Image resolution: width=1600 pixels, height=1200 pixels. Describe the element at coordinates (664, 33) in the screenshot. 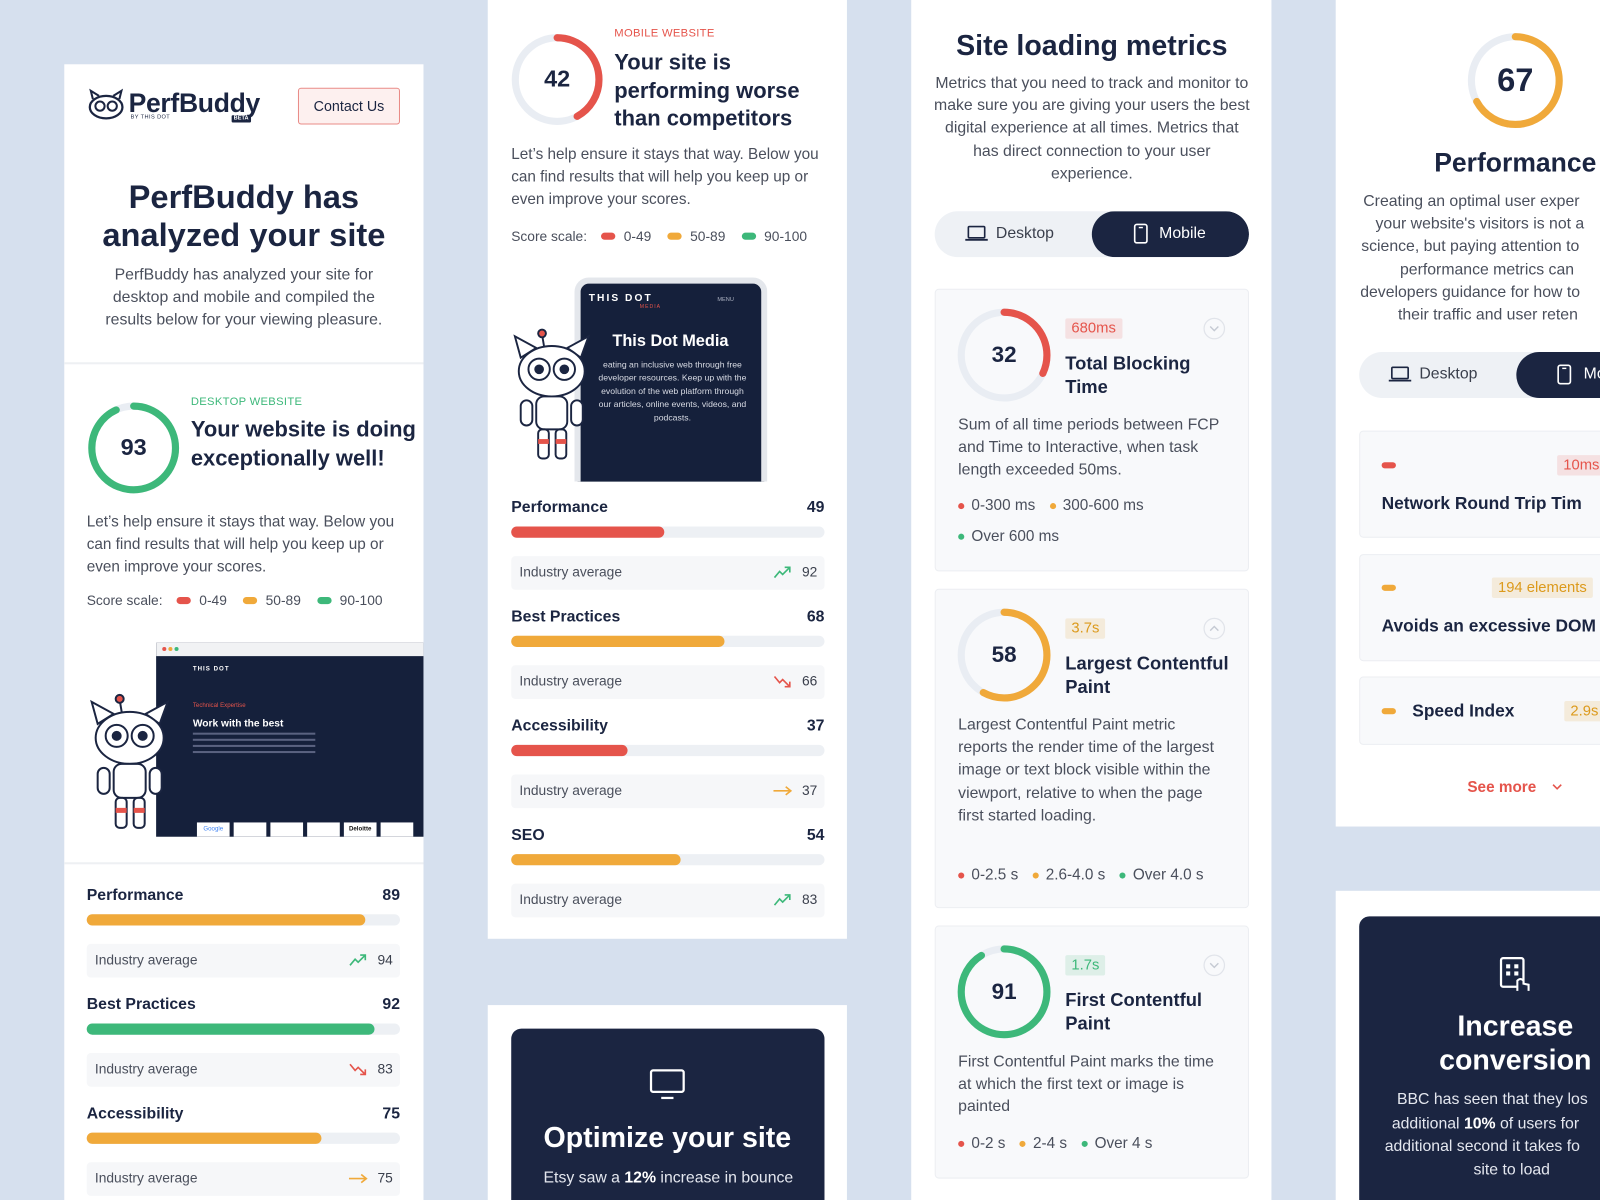

I see `section-label: MOBILE WEBSITE` at that location.